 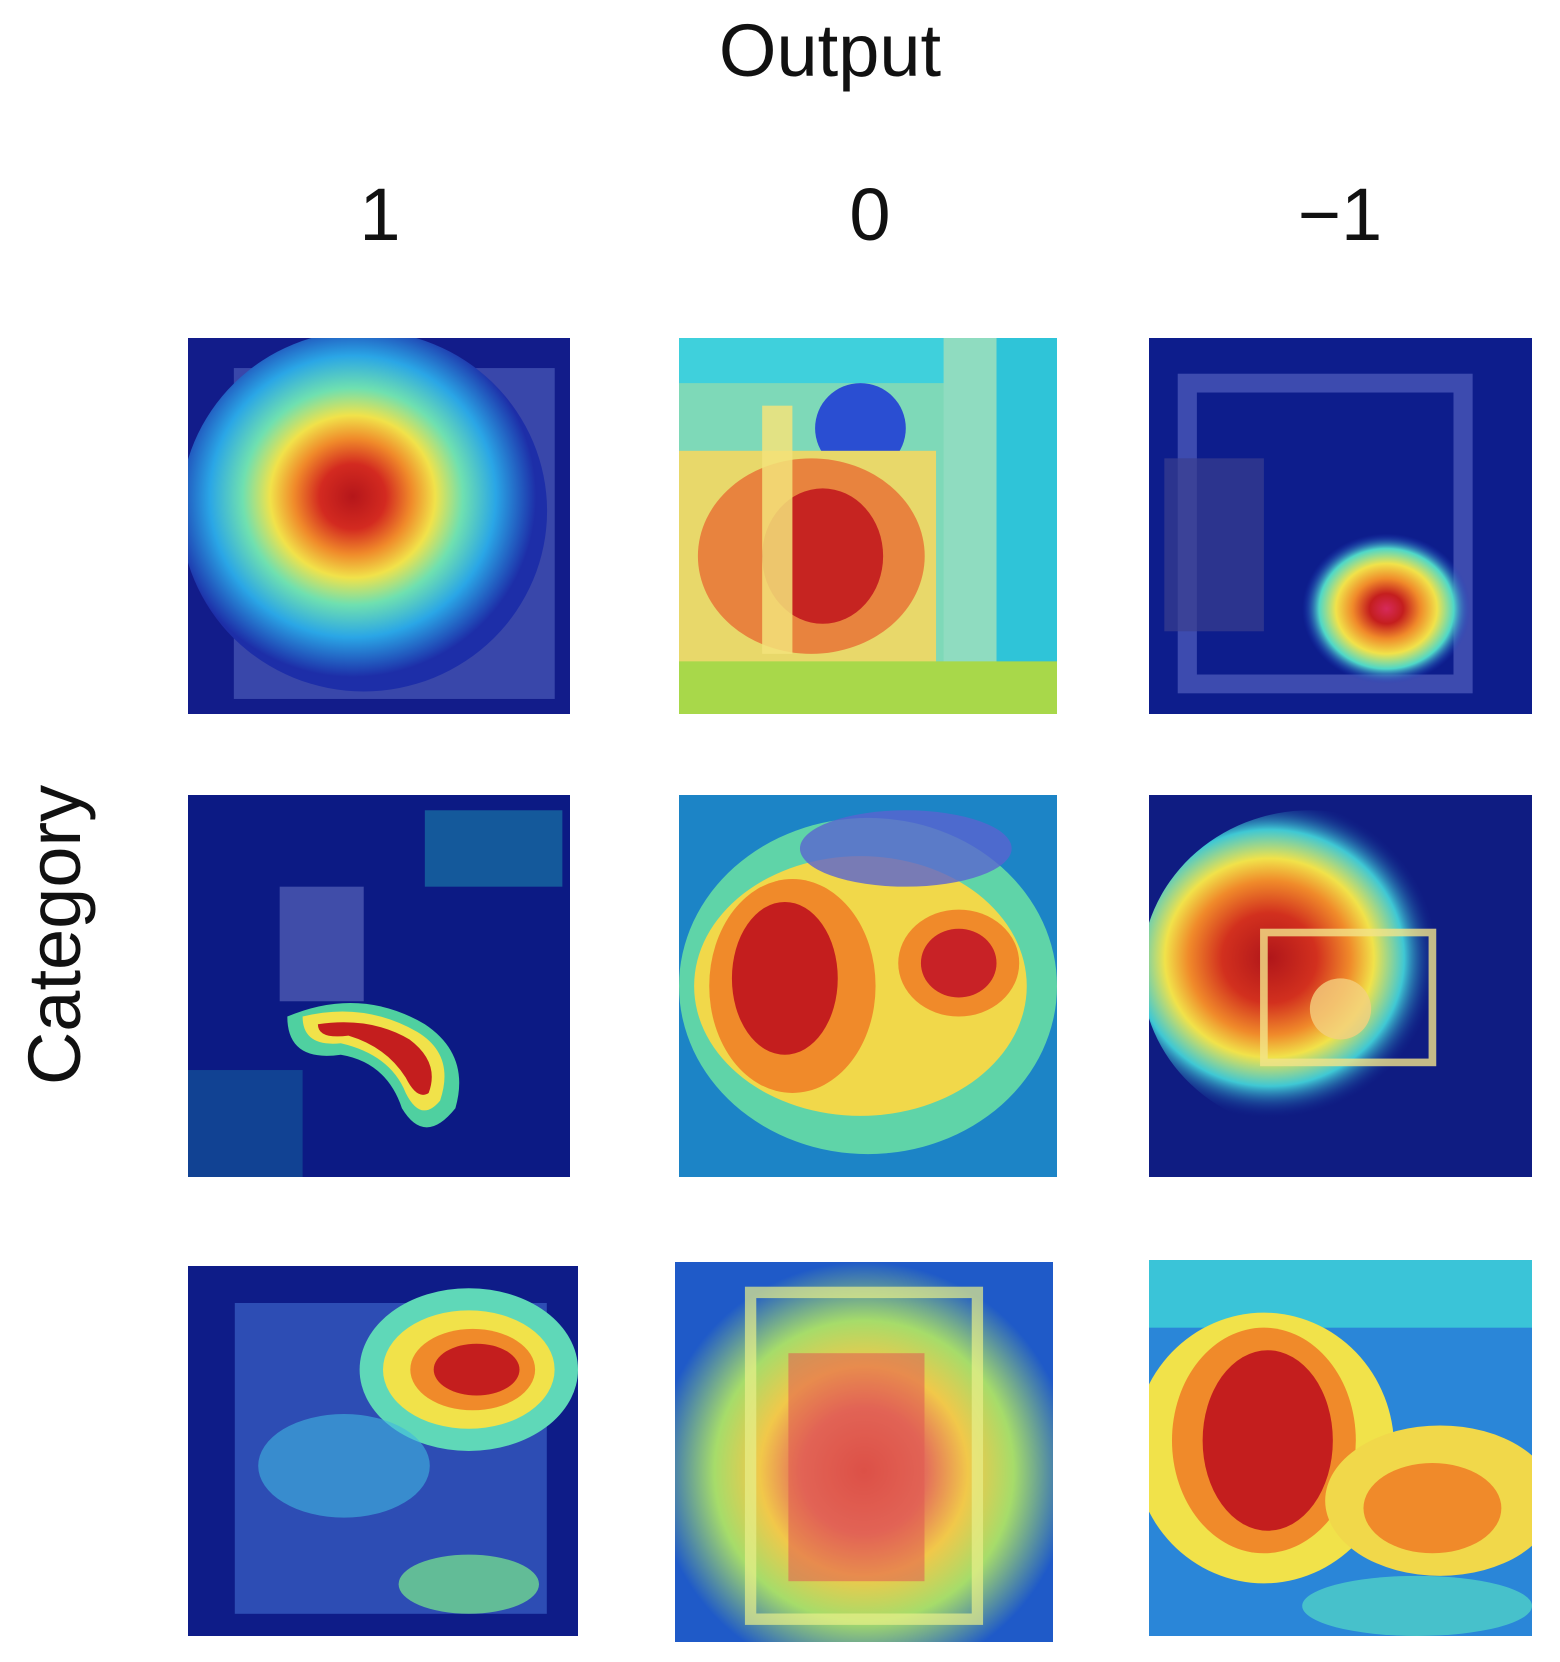 What do you see at coordinates (380, 214) in the screenshot?
I see `column-label-1: 1` at bounding box center [380, 214].